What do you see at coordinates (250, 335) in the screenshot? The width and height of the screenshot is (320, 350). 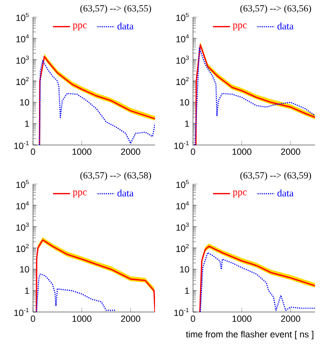 I see `x-axis-title: time from the flasher event [ ns ]` at bounding box center [250, 335].